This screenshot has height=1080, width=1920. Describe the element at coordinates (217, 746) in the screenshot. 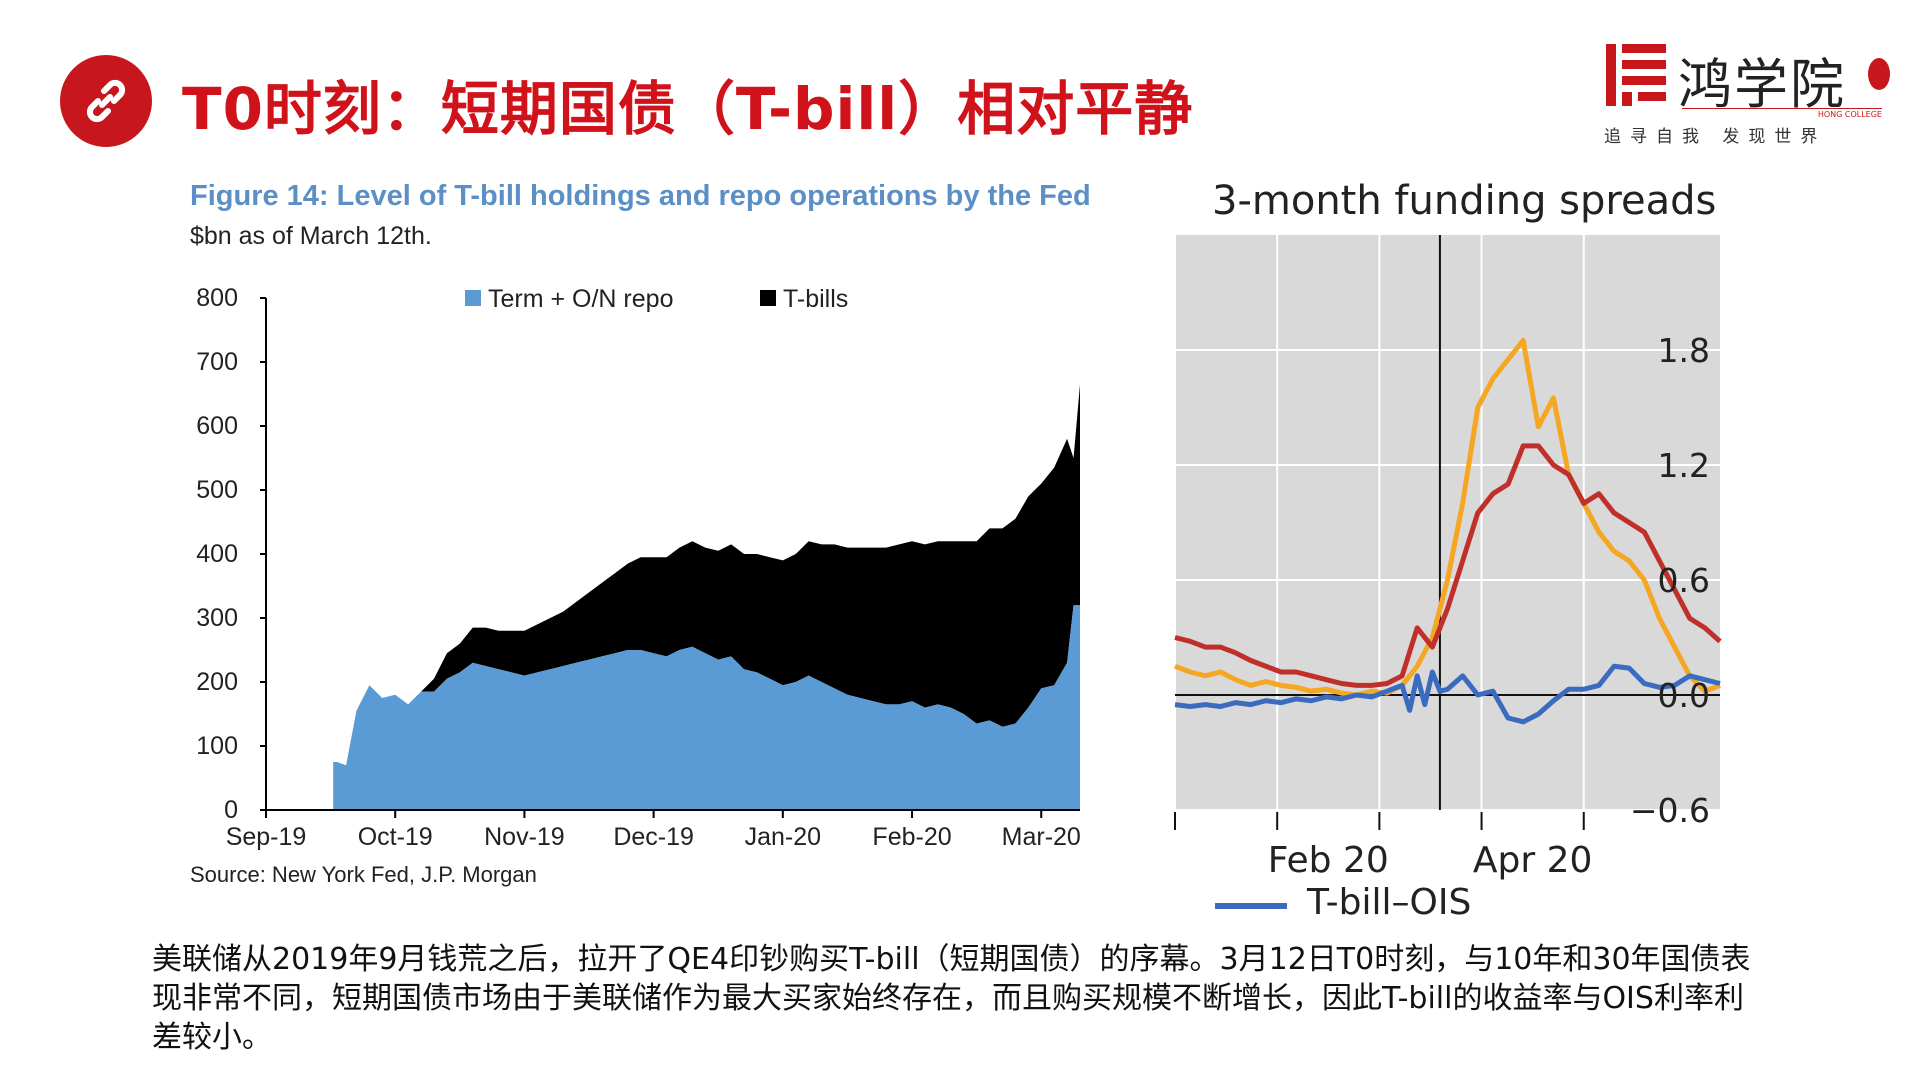

I see `y-tick-label: 100` at that location.